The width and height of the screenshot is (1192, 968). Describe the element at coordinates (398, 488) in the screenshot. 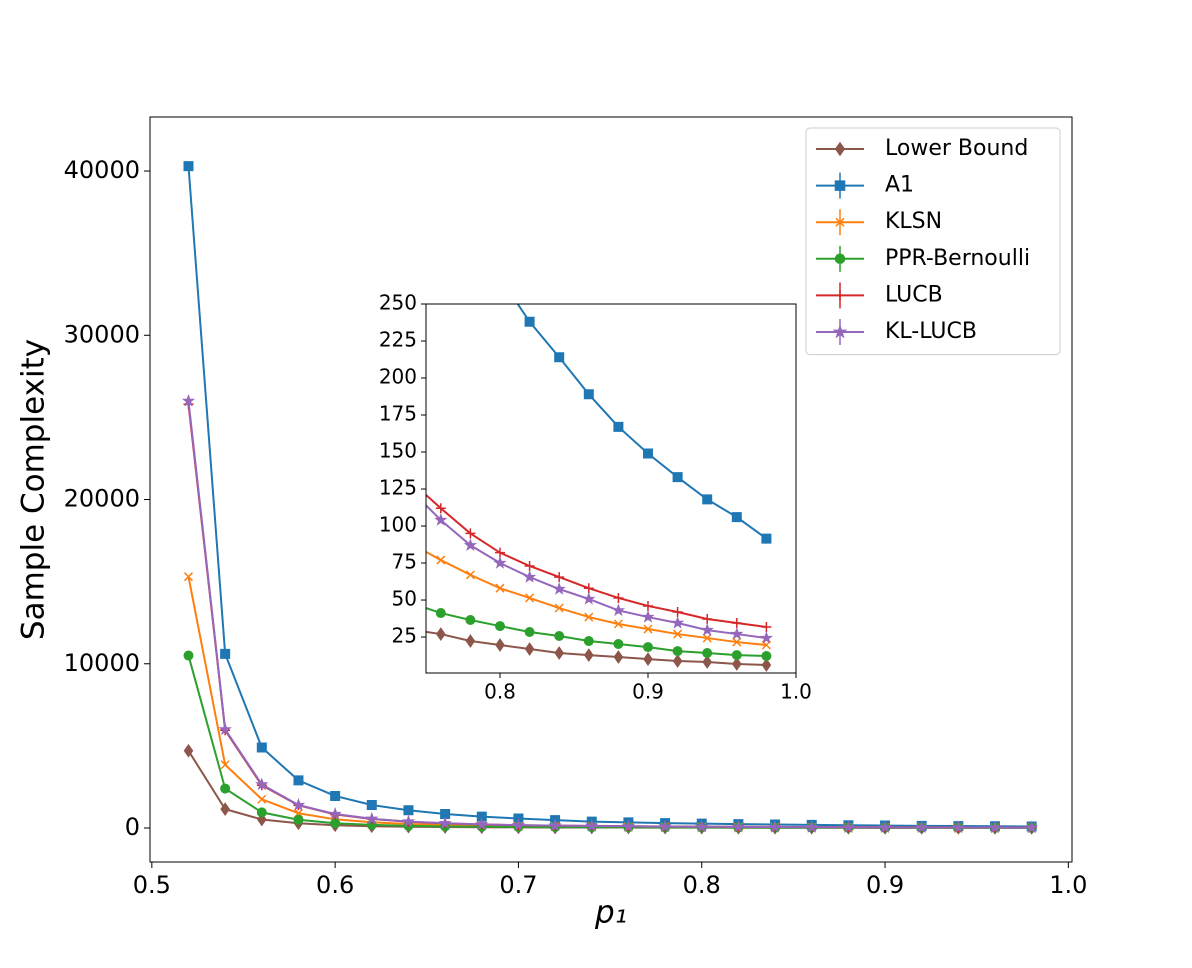

I see `y-tick-label: 125` at that location.